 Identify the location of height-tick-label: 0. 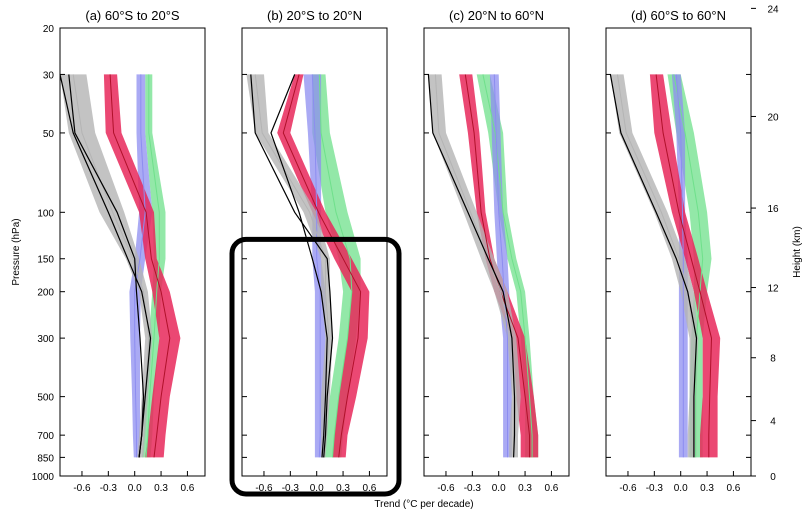
(773, 477).